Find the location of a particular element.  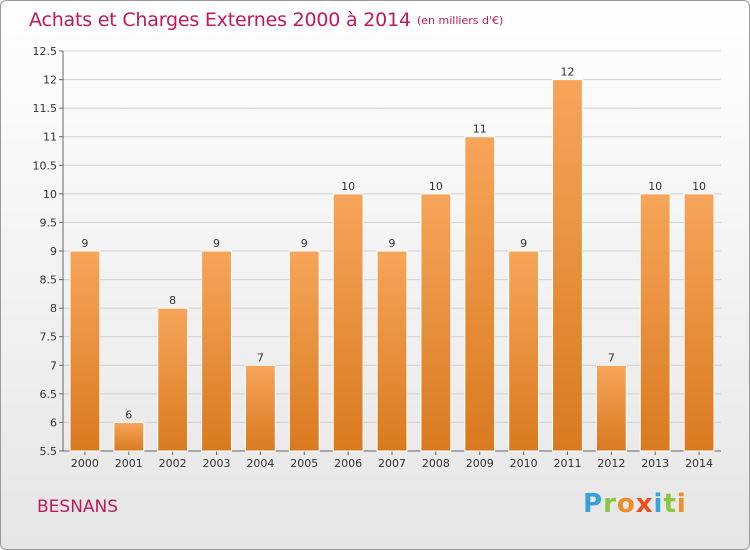

x-tick-label: 2012 is located at coordinates (611, 463).